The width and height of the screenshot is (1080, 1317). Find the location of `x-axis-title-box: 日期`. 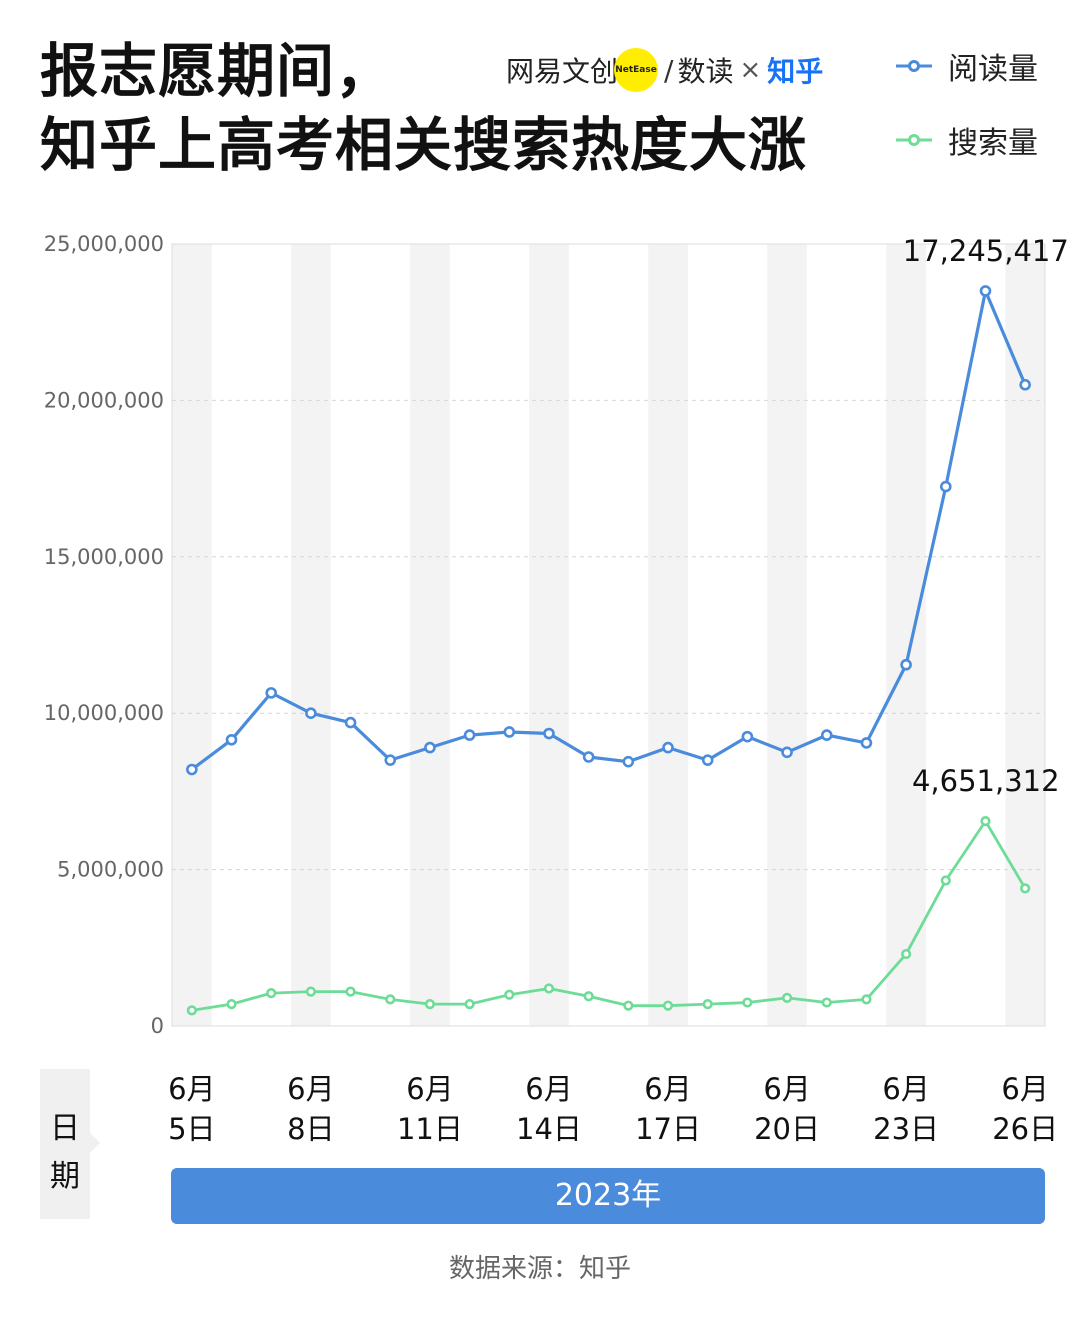

x-axis-title-box: 日期 is located at coordinates (70, 1144).